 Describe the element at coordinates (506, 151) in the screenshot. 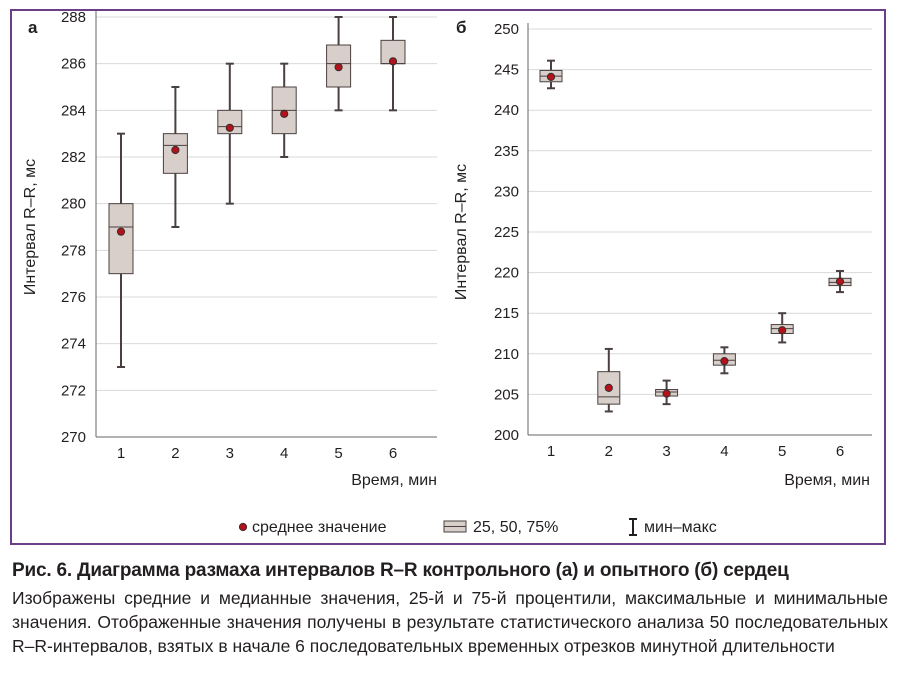

I see `chart-b-y-tick-label: 235` at that location.